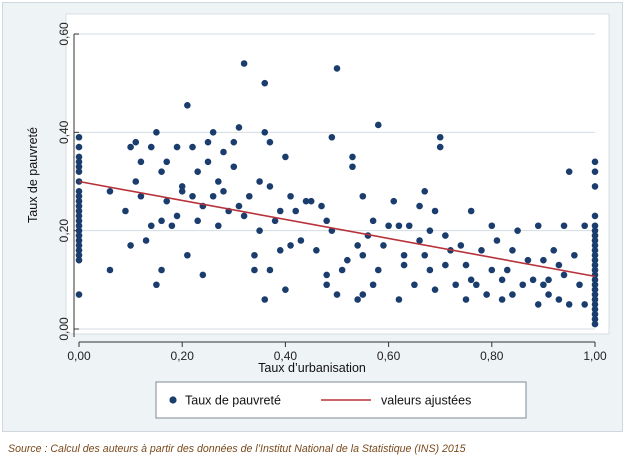 This screenshot has height=475, width=625. I want to click on legend-label-fit: valeurs ajustées, so click(426, 401).